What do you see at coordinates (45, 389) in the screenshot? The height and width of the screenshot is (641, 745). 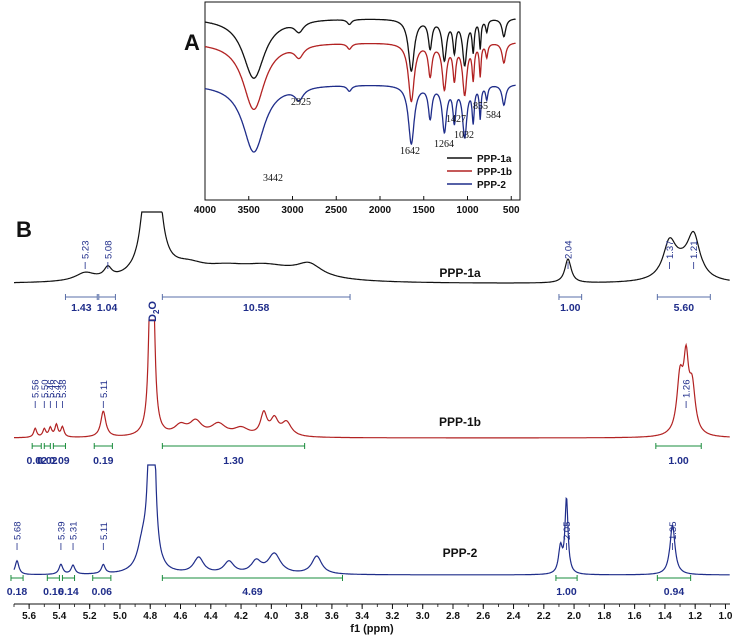 I see `peak-label: 5.50` at bounding box center [45, 389].